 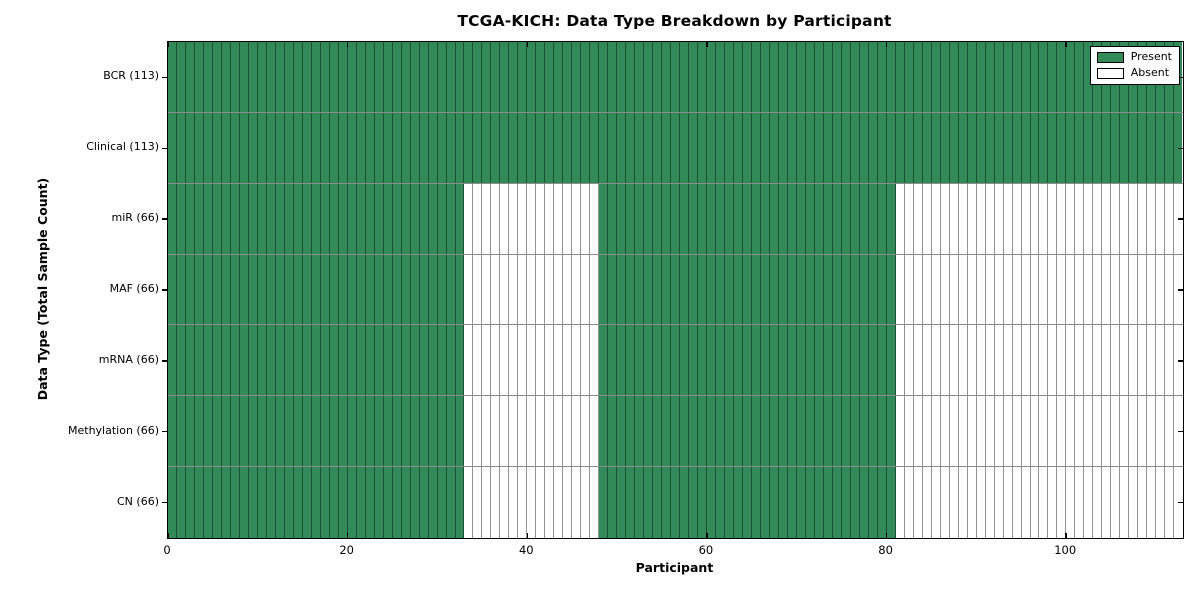 What do you see at coordinates (675, 361) in the screenshot?
I see `grid-row-mRNA` at bounding box center [675, 361].